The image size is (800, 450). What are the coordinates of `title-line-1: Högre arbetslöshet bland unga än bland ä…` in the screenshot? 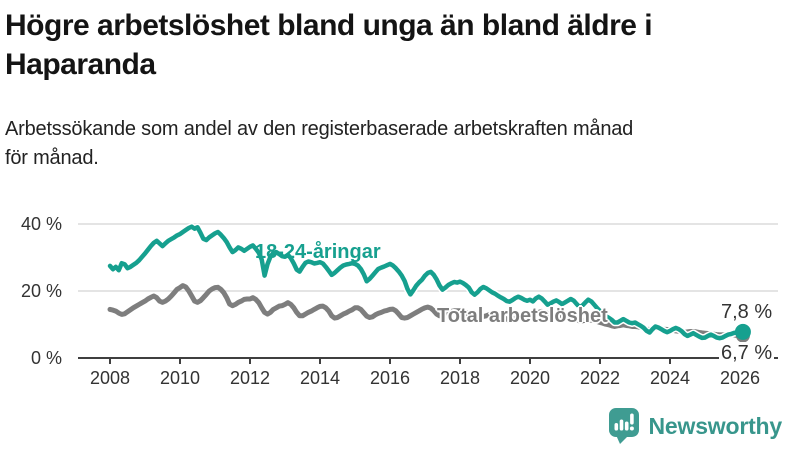 It's located at (329, 25).